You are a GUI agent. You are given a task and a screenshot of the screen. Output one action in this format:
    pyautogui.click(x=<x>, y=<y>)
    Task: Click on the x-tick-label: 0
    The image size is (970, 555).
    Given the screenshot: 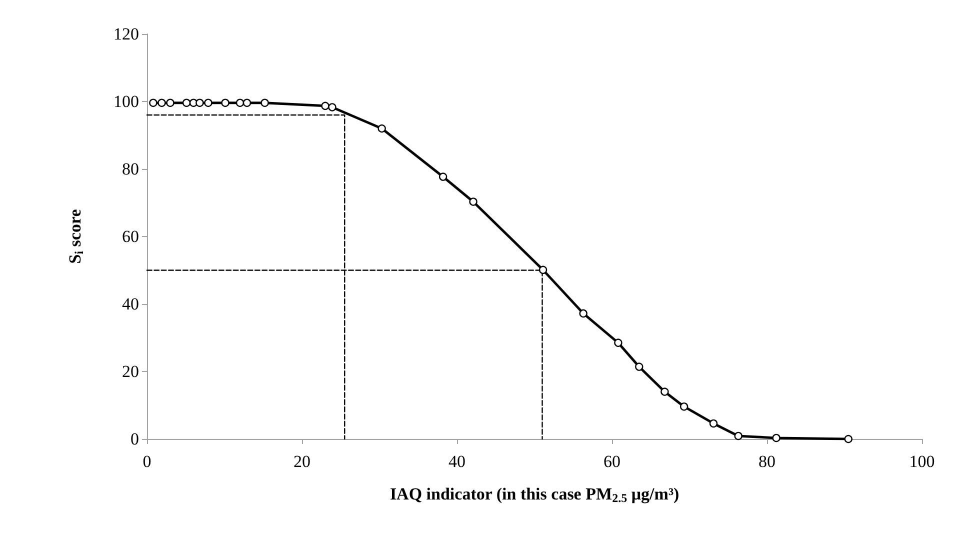 What is the action you would take?
    pyautogui.click(x=147, y=461)
    